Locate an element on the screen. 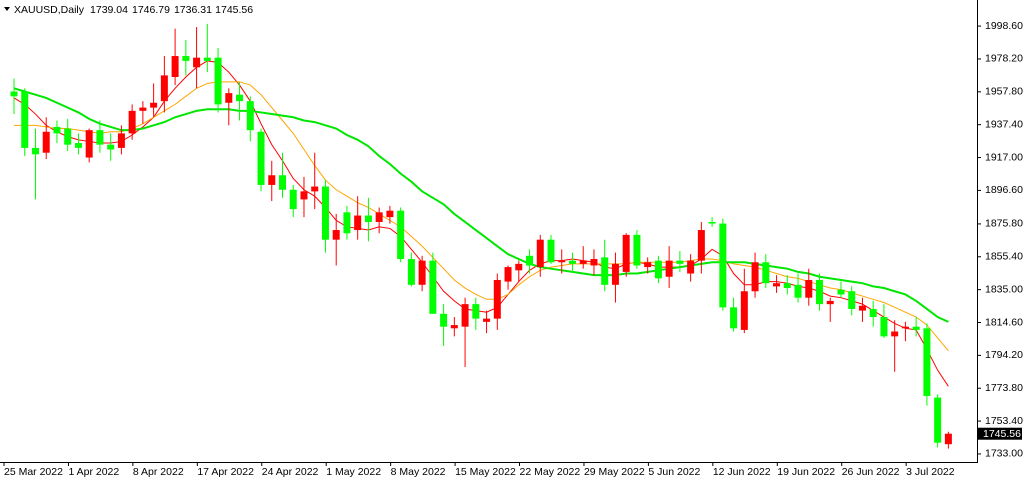  x-tick-label: 1 May 2022 is located at coordinates (353, 472).